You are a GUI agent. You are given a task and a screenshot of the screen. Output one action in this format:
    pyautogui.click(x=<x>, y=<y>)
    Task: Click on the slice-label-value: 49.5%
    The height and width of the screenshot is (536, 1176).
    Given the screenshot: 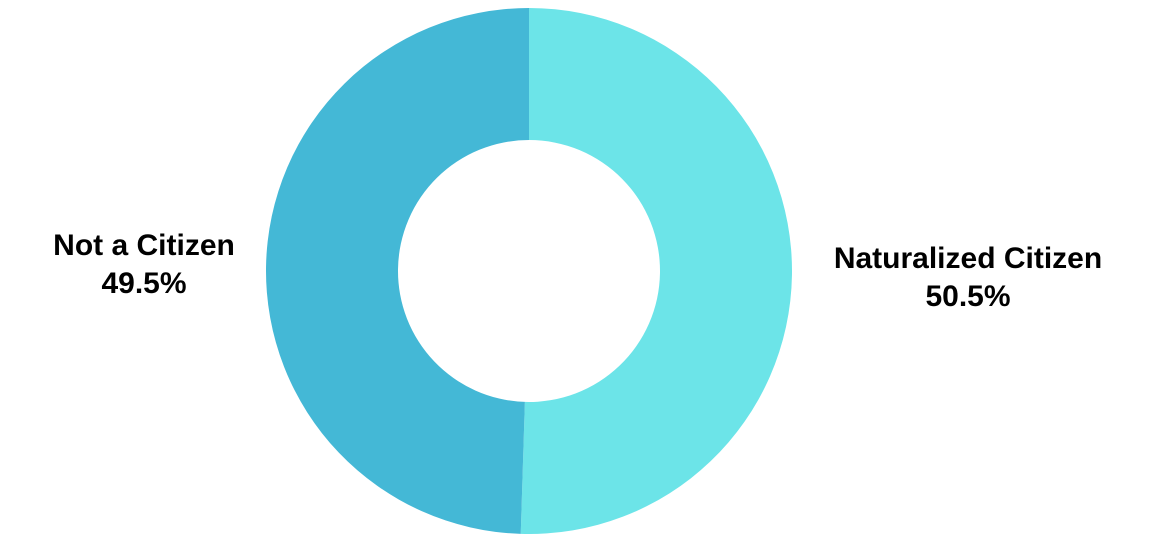 What is the action you would take?
    pyautogui.click(x=144, y=283)
    